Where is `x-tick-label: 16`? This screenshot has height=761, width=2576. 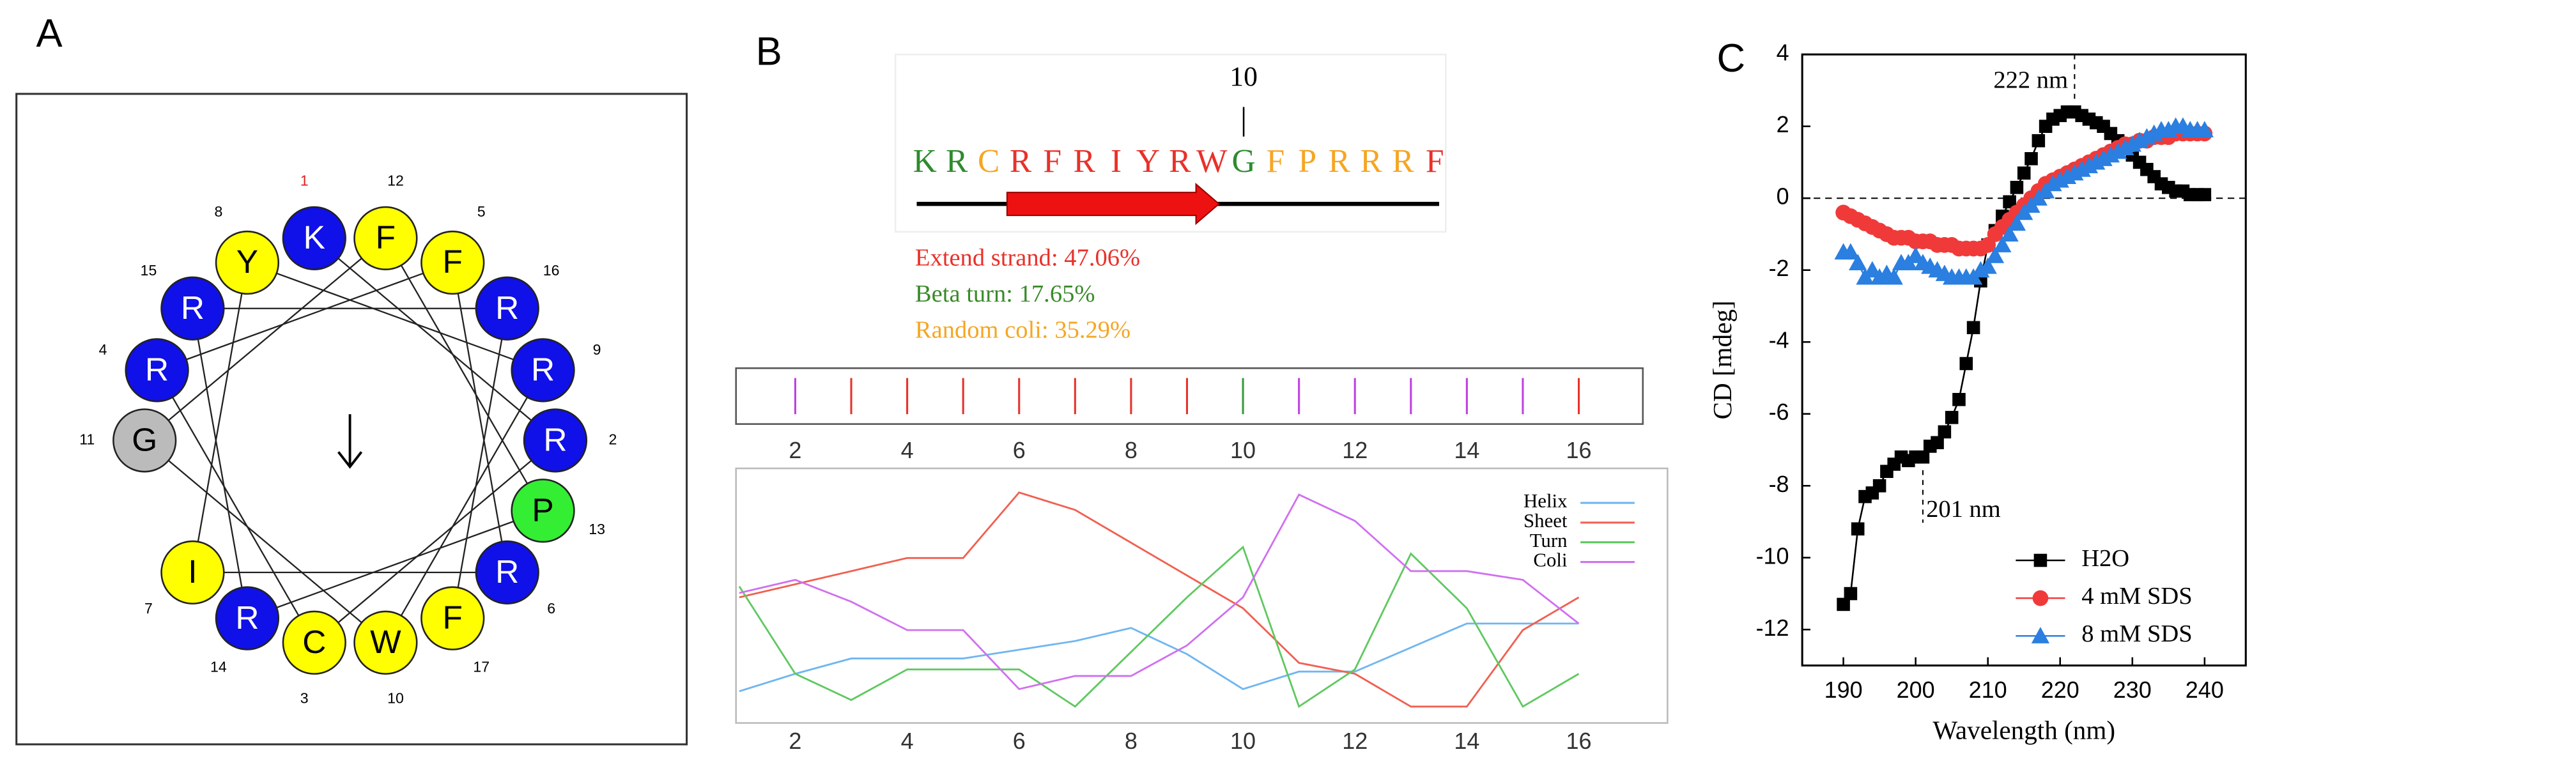
x-tick-label: 16 is located at coordinates (1579, 741).